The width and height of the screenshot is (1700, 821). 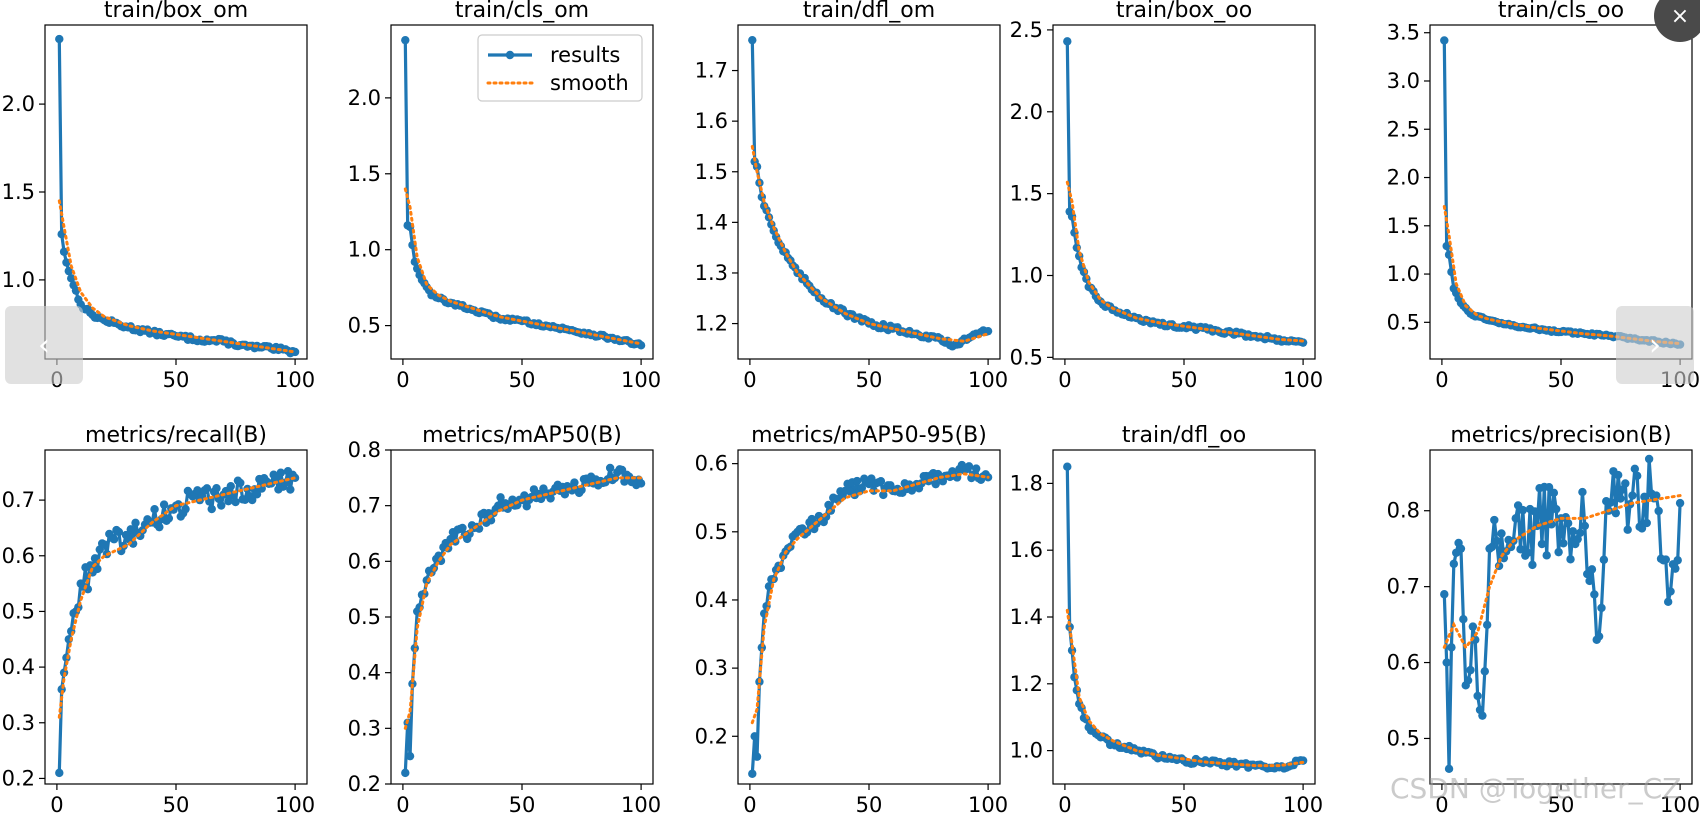 I want to click on y-tick-label: 1.4, so click(x=1026, y=617).